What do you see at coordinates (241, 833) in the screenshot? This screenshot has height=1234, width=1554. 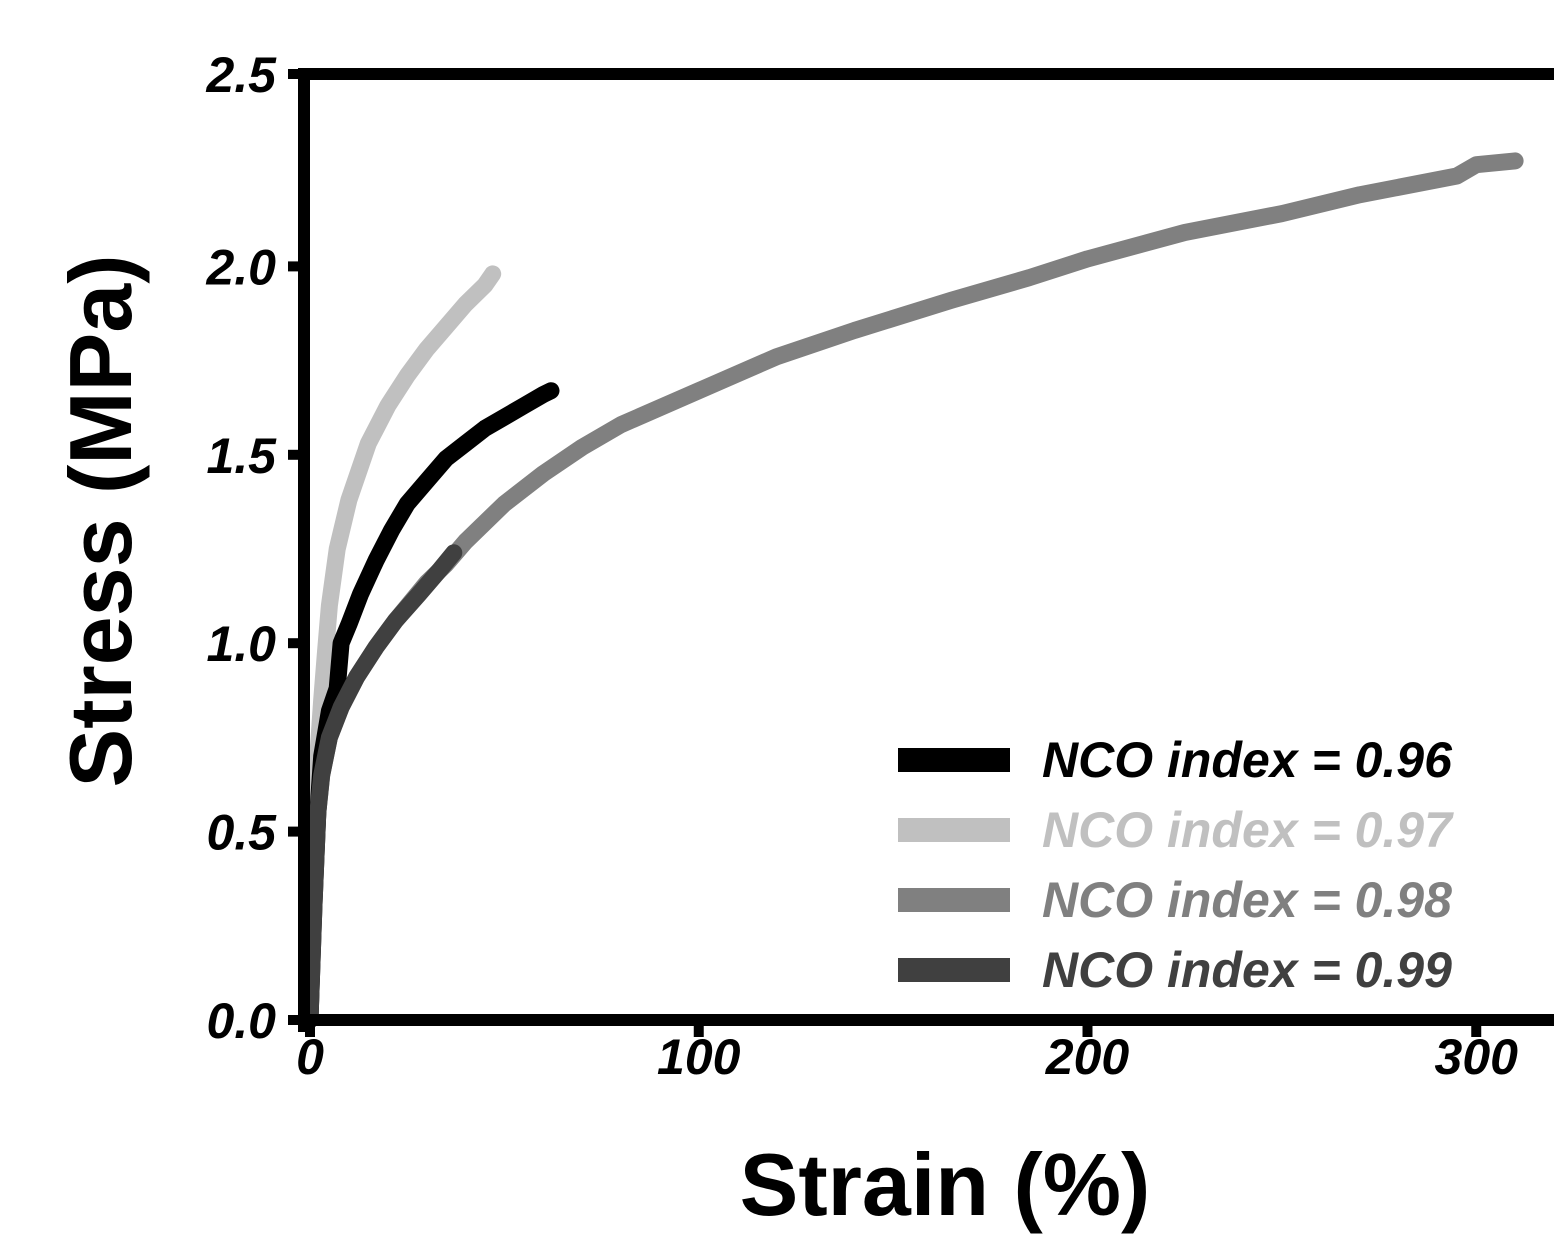 I see `y-tick-label: 0.5` at bounding box center [241, 833].